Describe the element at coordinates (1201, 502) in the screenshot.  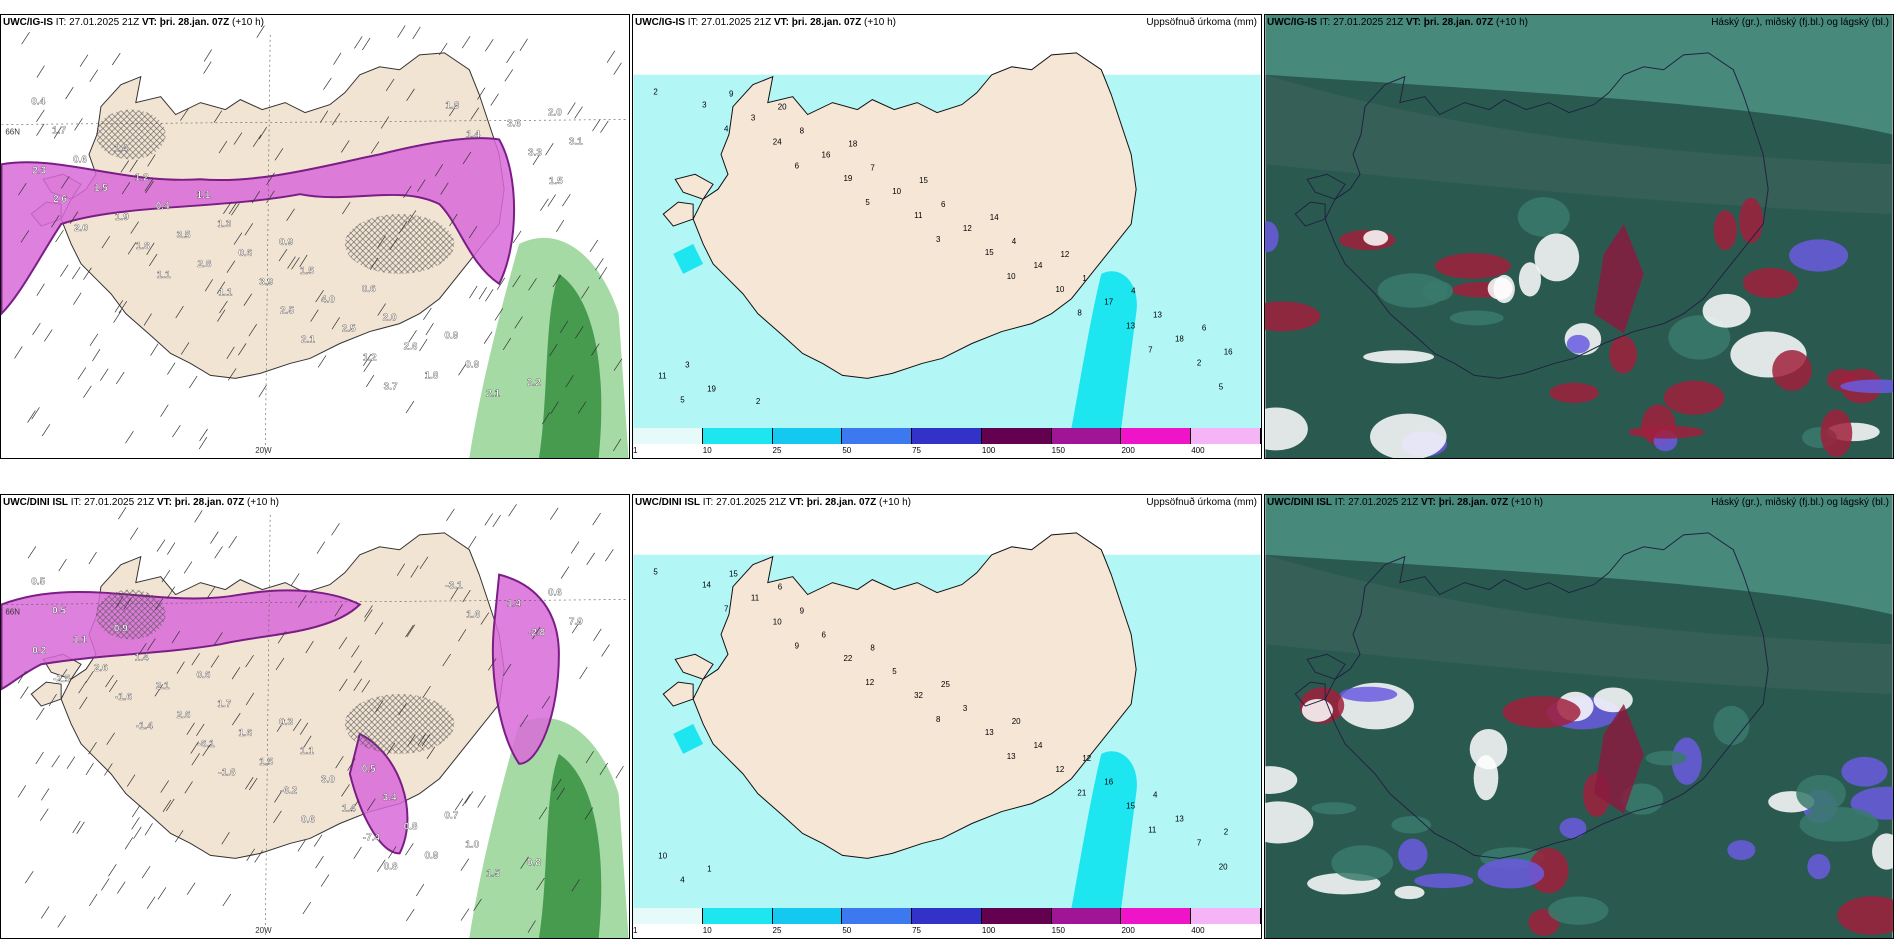
I see `field-title: Uppsöfnuð úrkoma (mm)` at that location.